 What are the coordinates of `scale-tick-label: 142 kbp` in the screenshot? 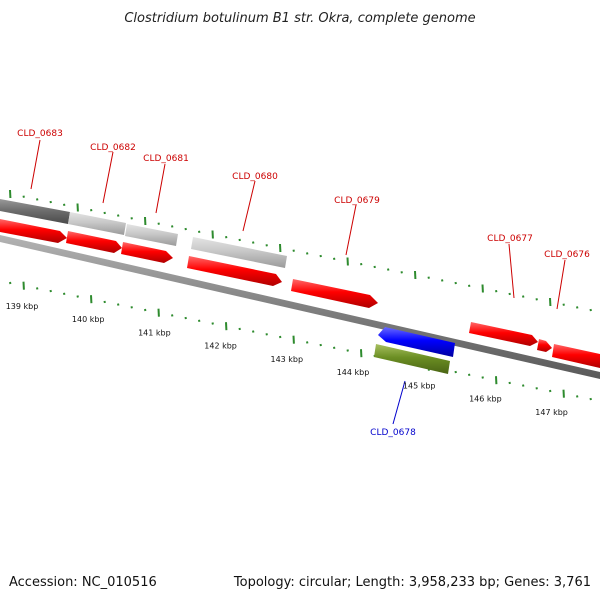 It's located at (220, 346).